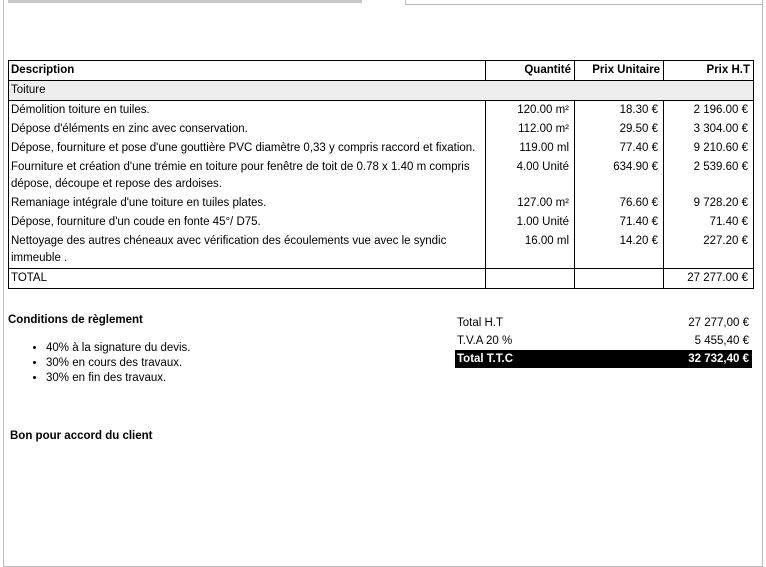 This screenshot has height=567, width=766. I want to click on header-unit-price: Prix Unitaire, so click(619, 70).